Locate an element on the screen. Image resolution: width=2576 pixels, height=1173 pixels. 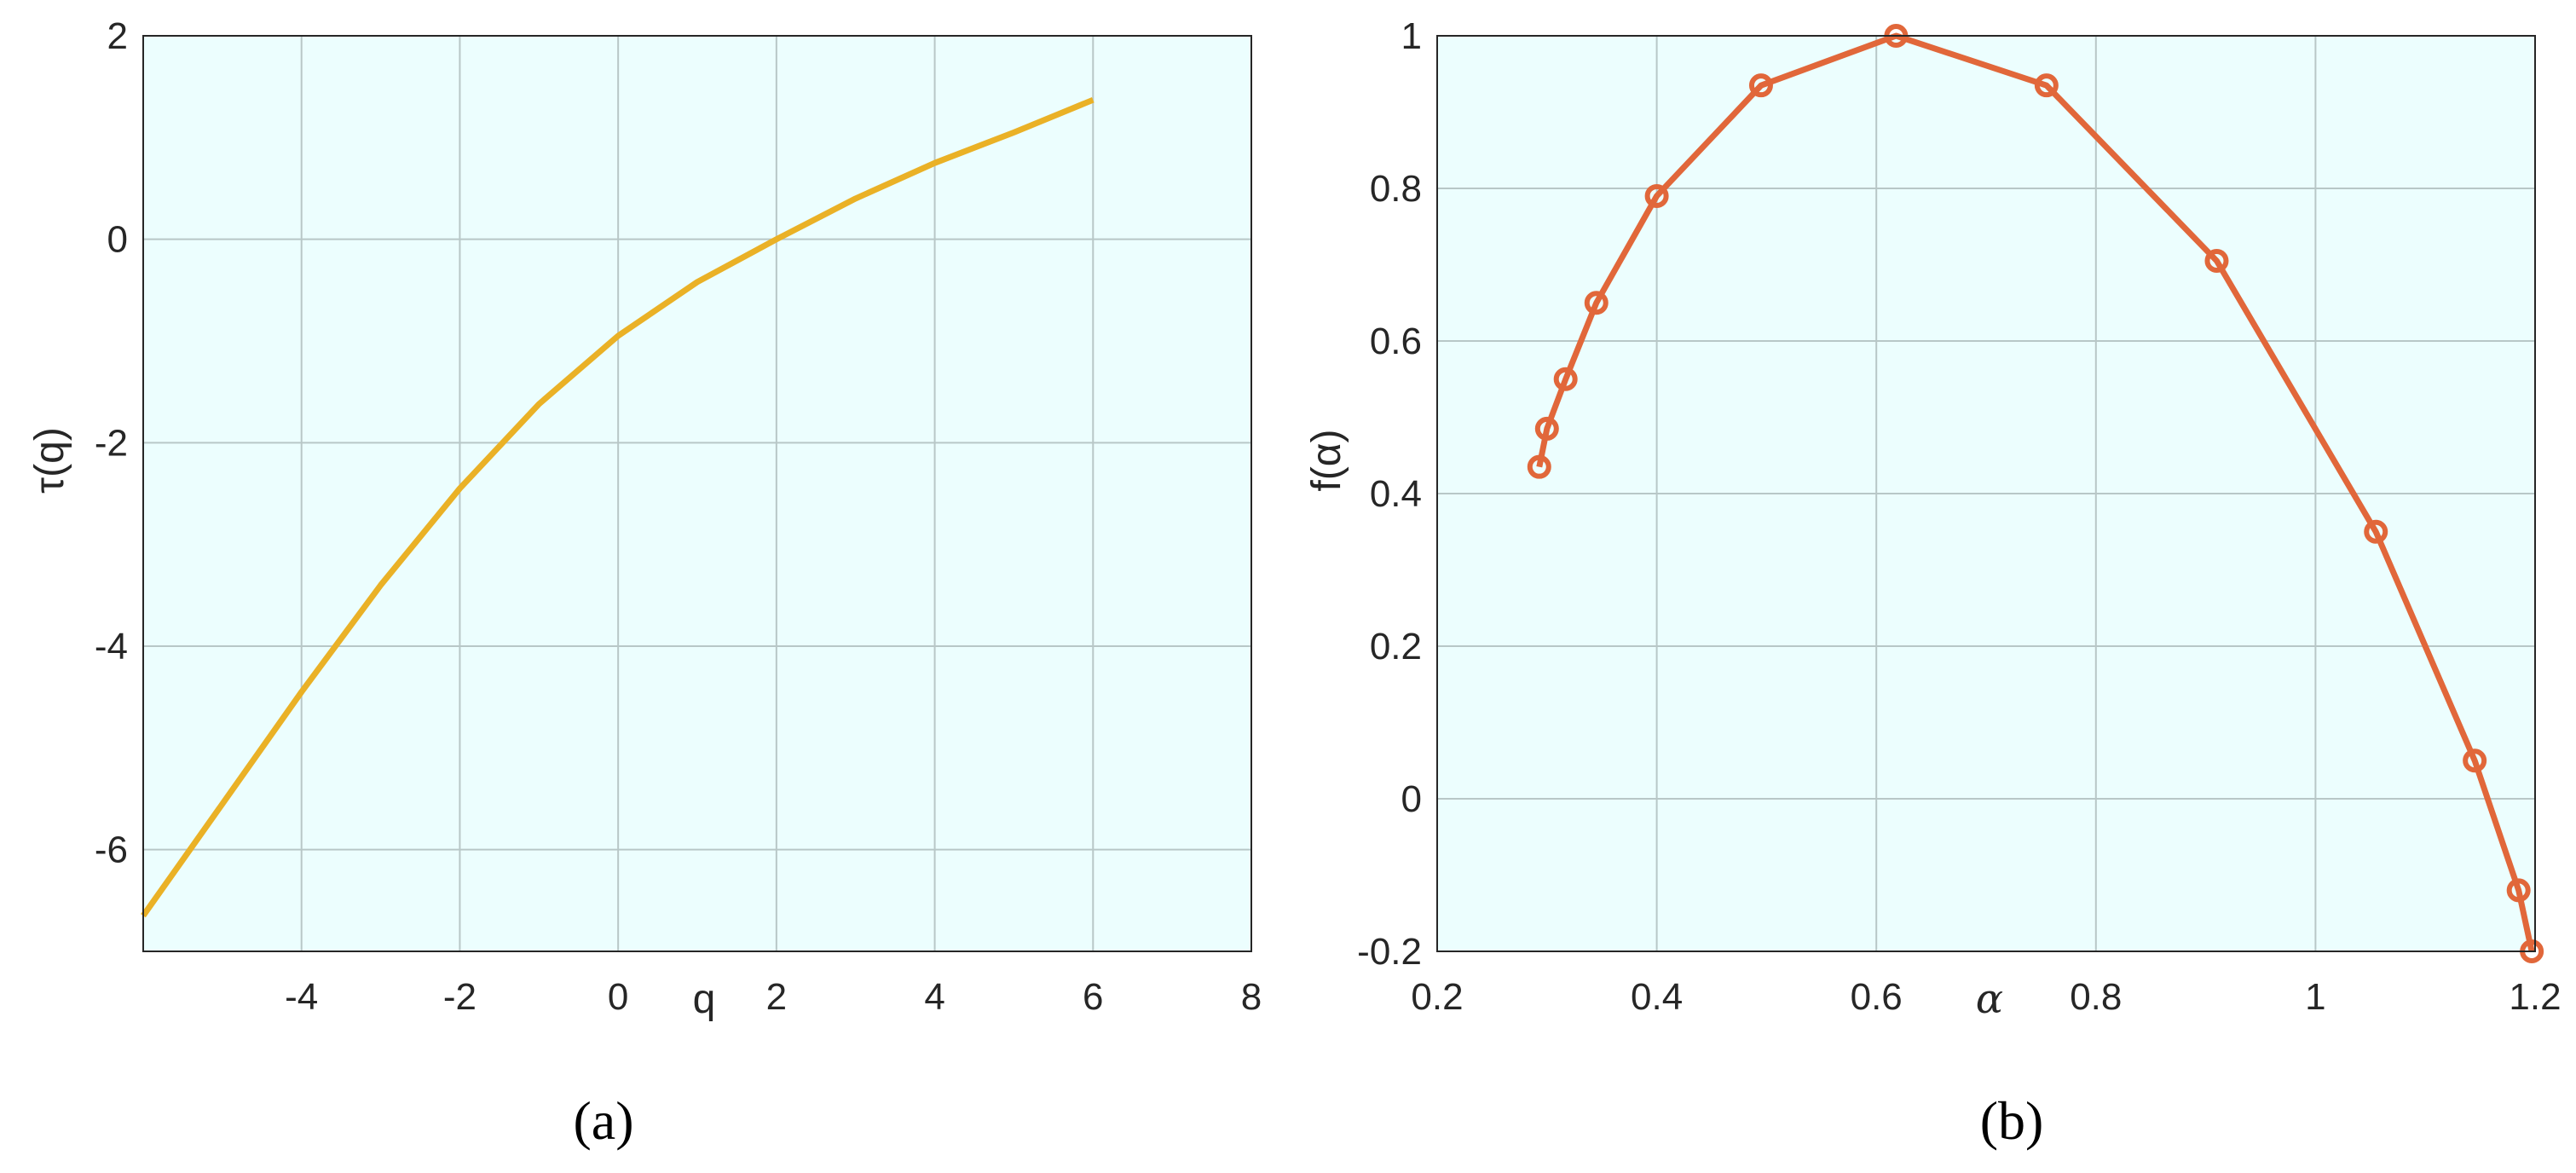
panel-label-b-text: (b) is located at coordinates (2012, 1120).